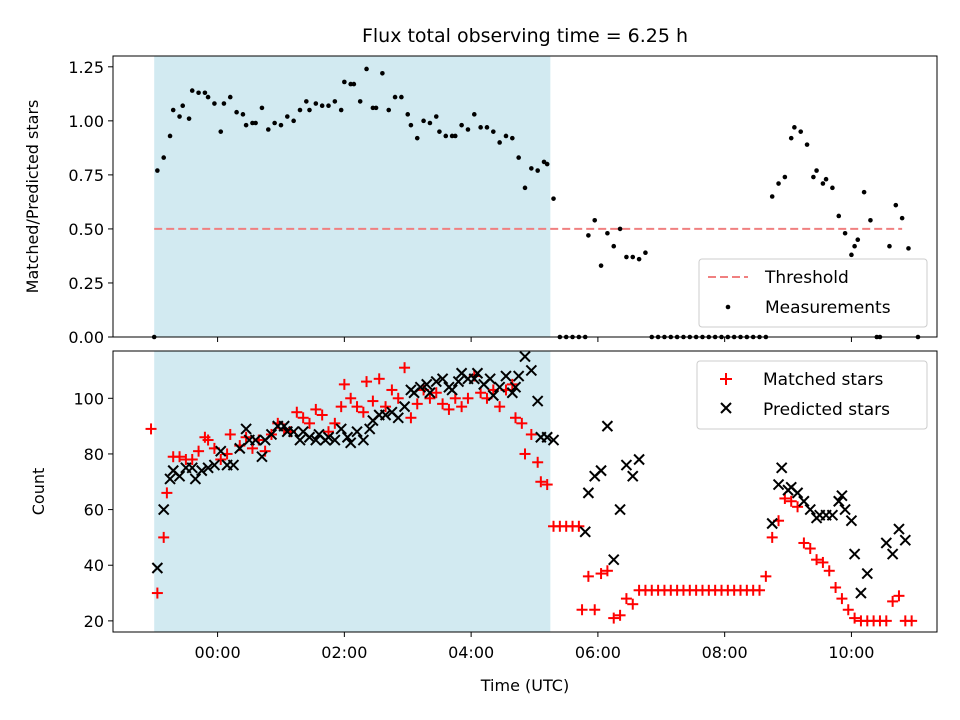 This screenshot has height=720, width=960. Describe the element at coordinates (806, 278) in the screenshot. I see `legend-threshold-label: Threshold` at that location.